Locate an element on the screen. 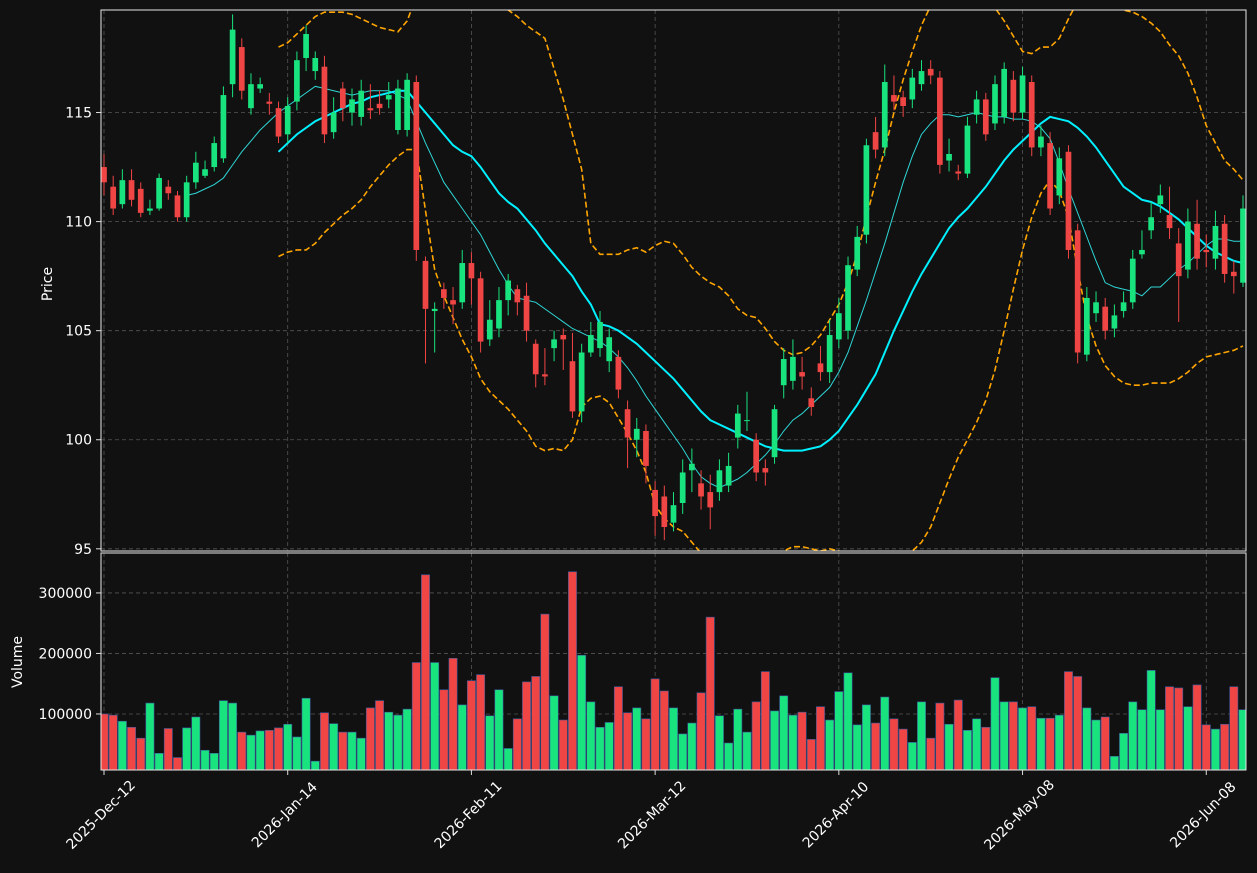  y-tick-label: 95 is located at coordinates (83, 550).